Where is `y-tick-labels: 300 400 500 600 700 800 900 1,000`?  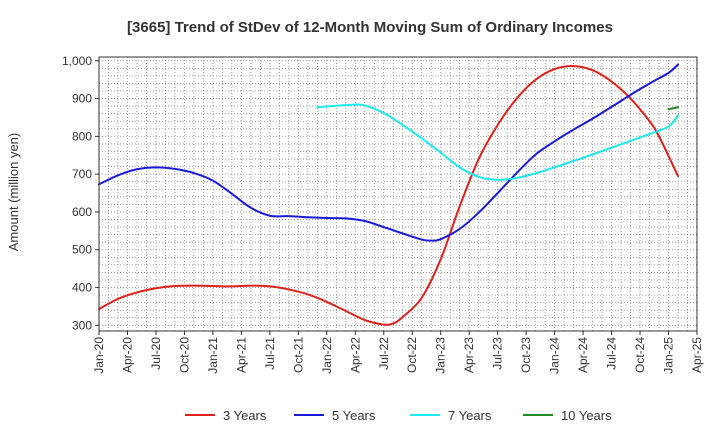
y-tick-labels: 300 400 500 600 700 800 900 1,000 is located at coordinates (80, 193).